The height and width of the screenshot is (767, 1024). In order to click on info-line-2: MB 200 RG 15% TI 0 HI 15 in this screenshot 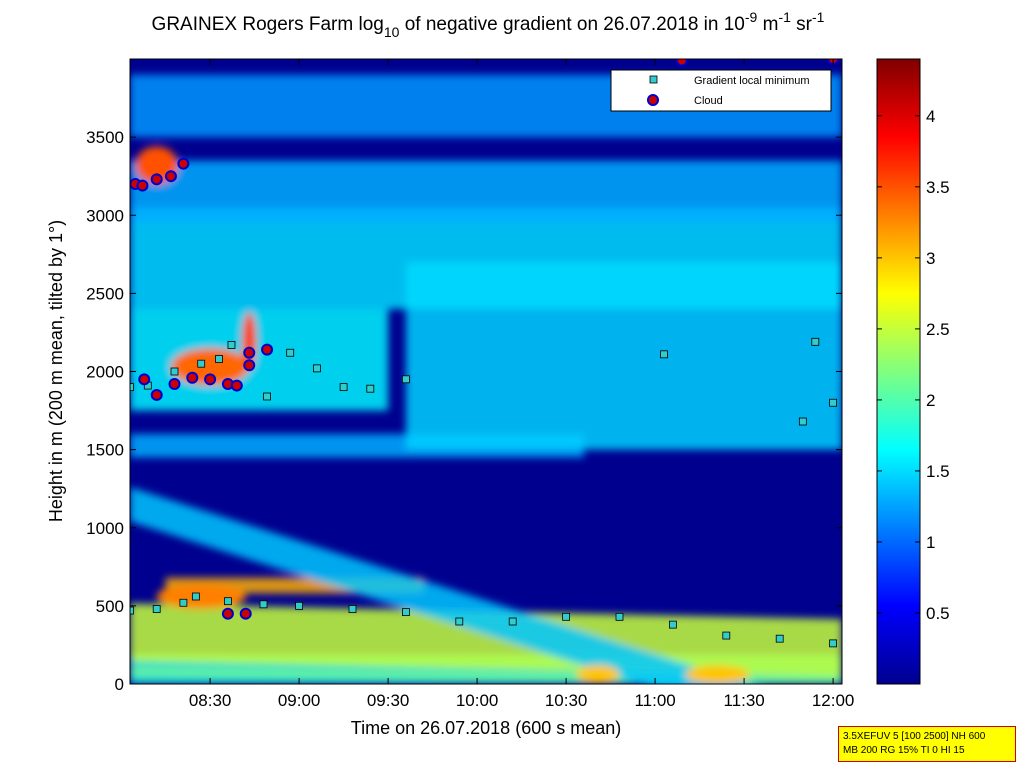, I will do `click(904, 750)`.